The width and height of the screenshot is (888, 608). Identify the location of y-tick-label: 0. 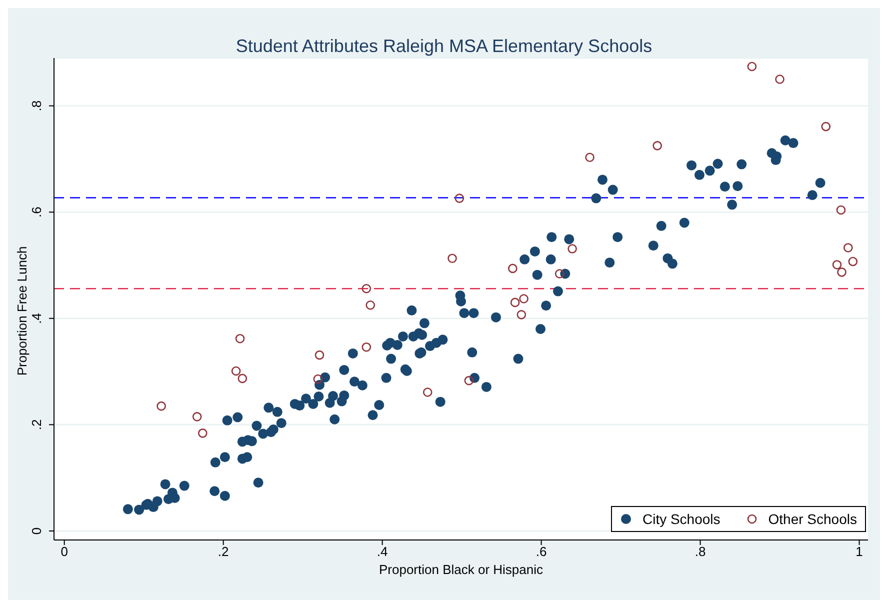
(36, 531).